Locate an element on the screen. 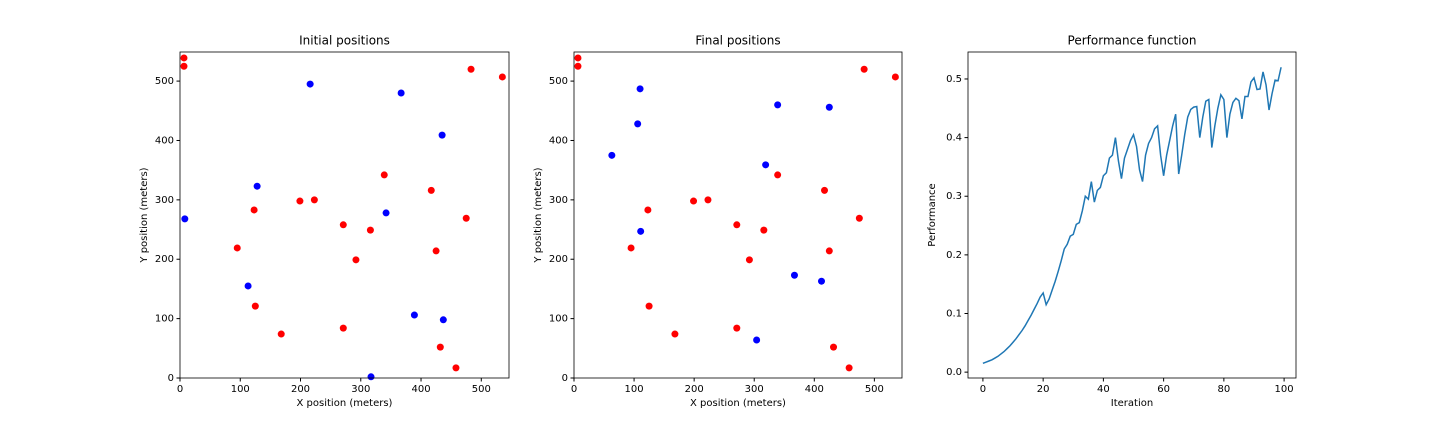 The width and height of the screenshot is (1440, 432). chart-title: Performance function is located at coordinates (1132, 41).